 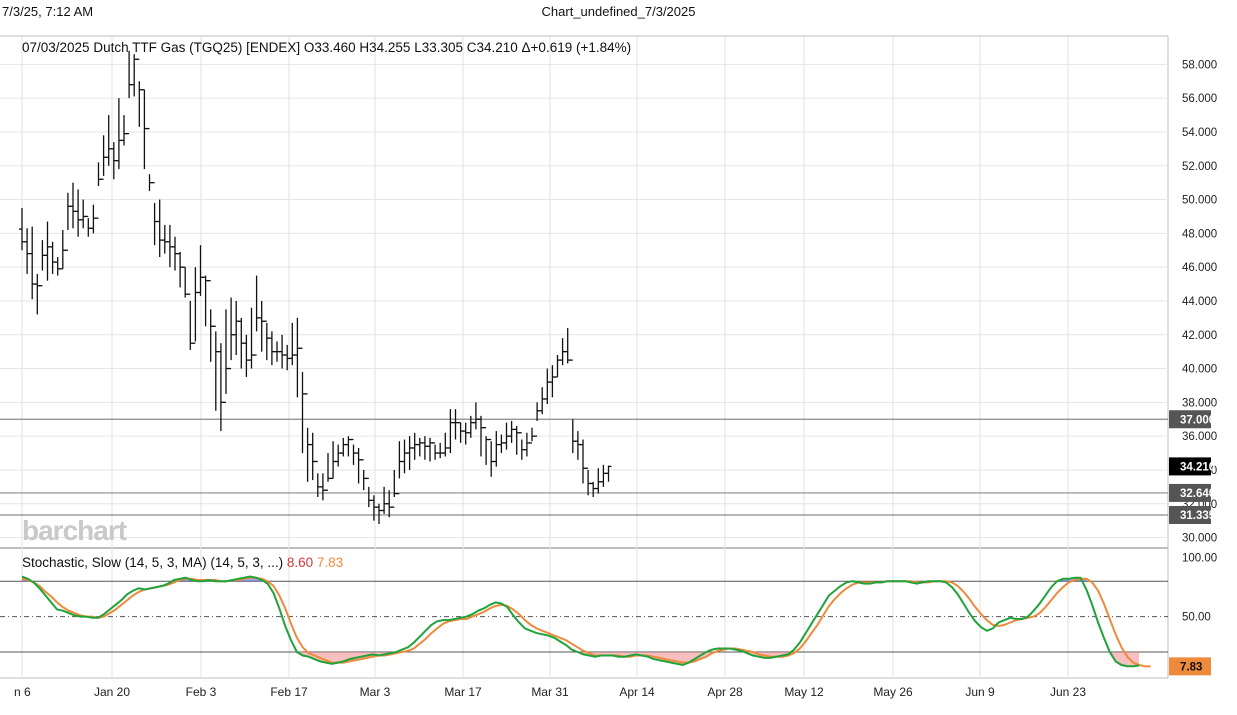 What do you see at coordinates (1192, 543) in the screenshot?
I see `axis-badges: 37.000 32.640 31.335 34.210 7.83` at bounding box center [1192, 543].